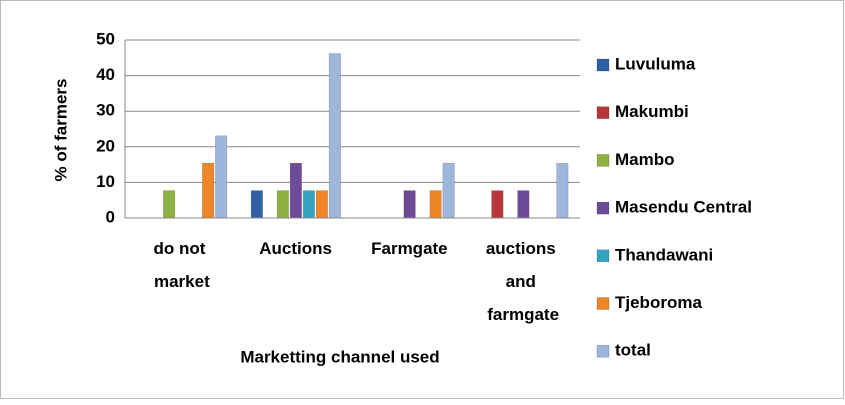 The image size is (845, 405). I want to click on legend-label: Makumbi, so click(652, 111).